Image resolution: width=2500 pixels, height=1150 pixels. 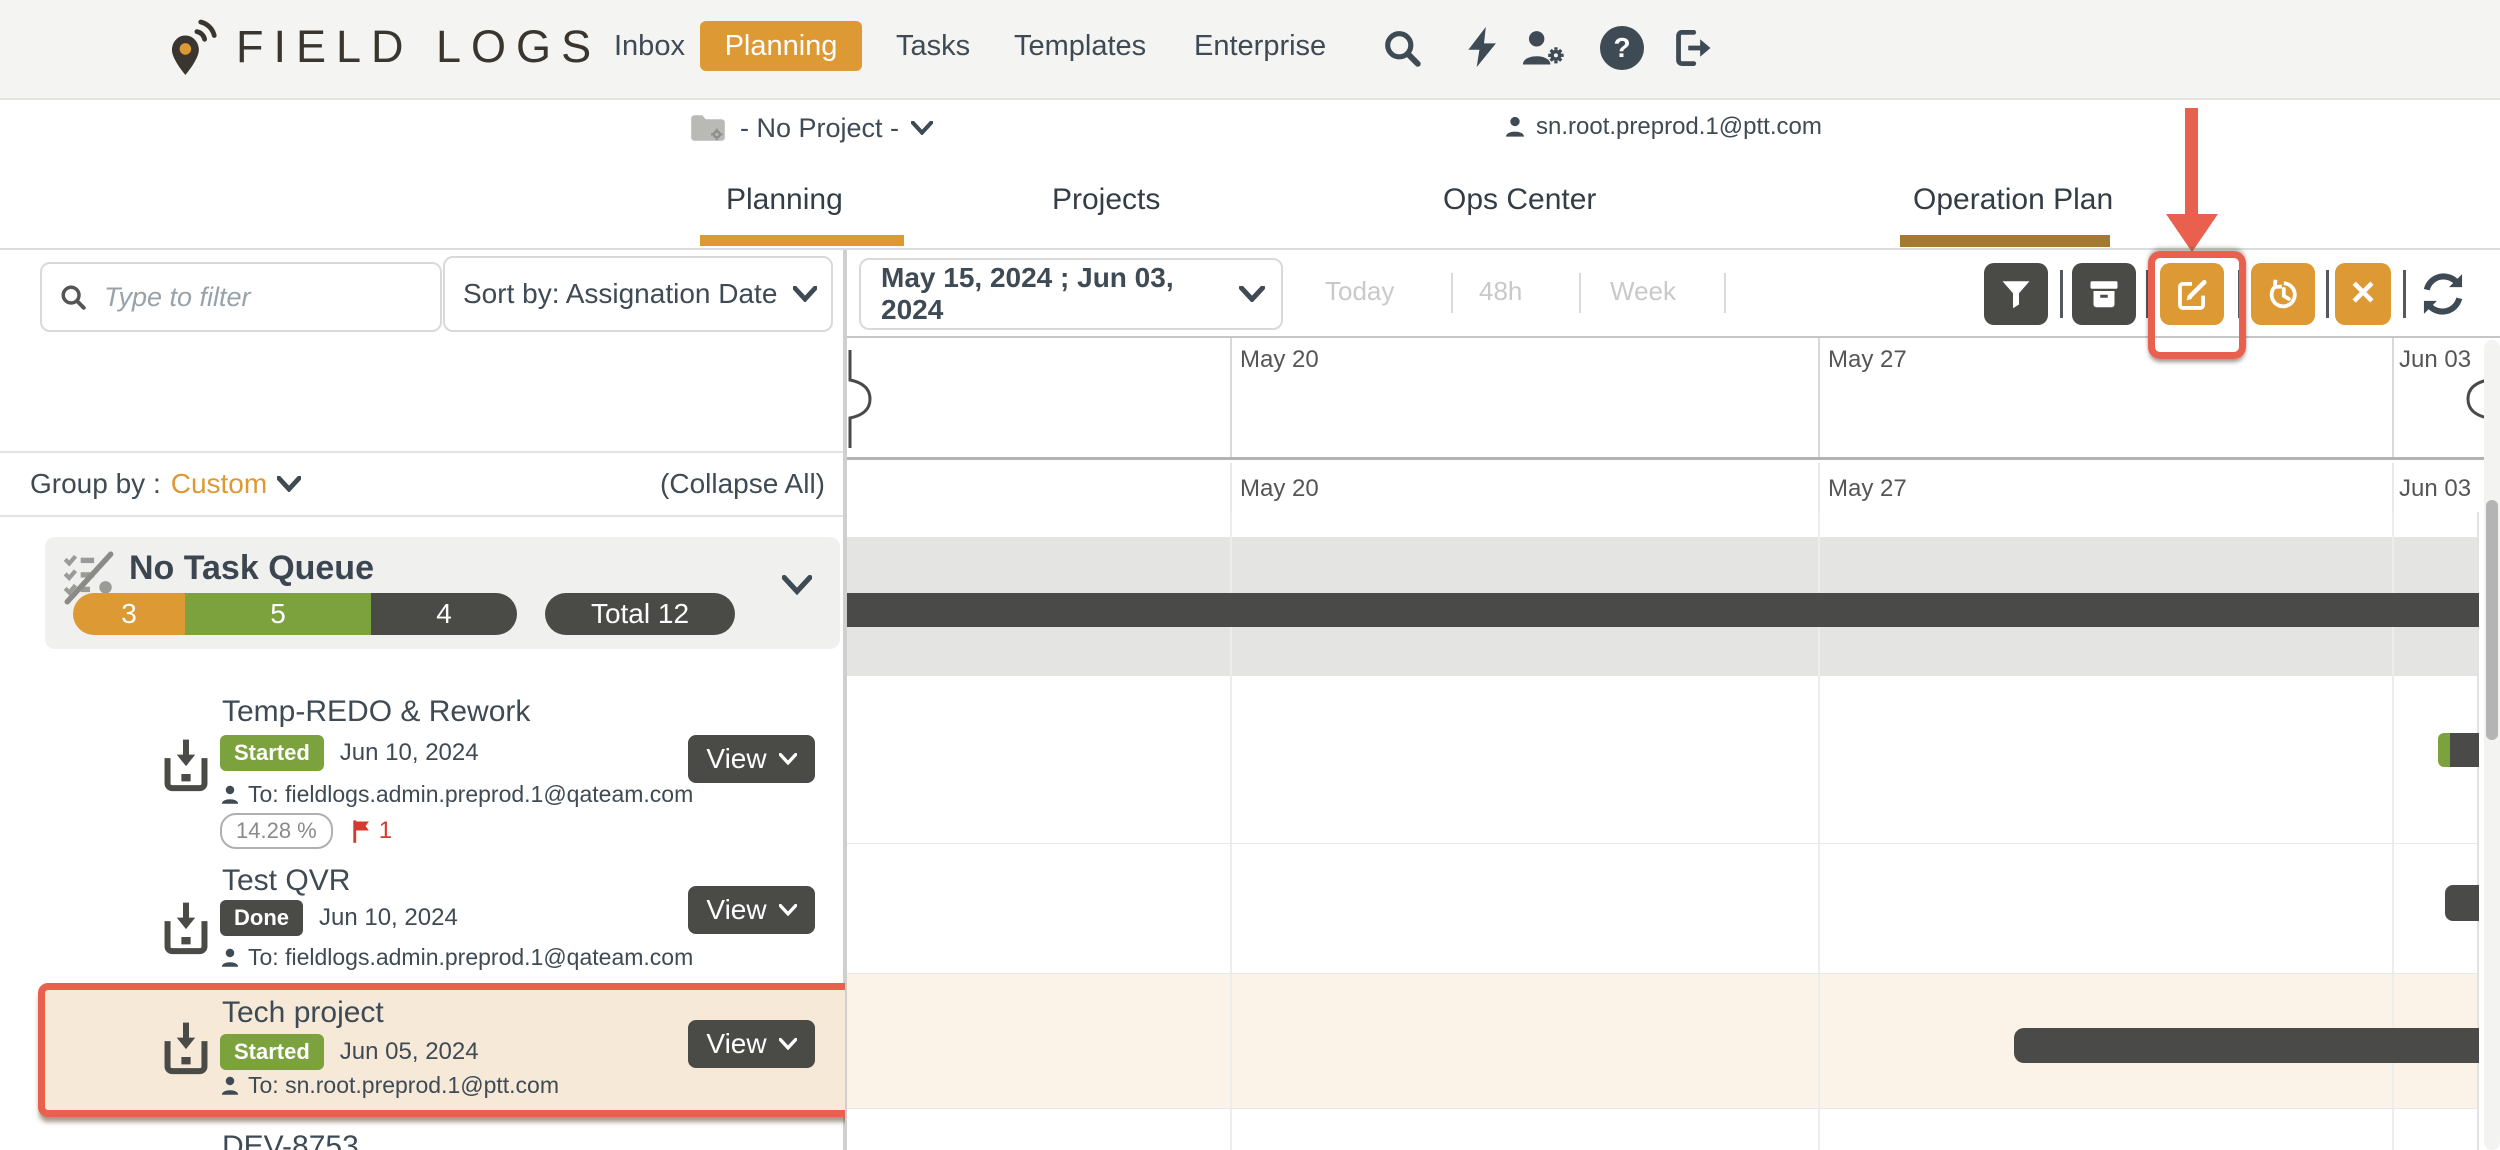 I want to click on task-title: Test QVR, so click(x=286, y=880).